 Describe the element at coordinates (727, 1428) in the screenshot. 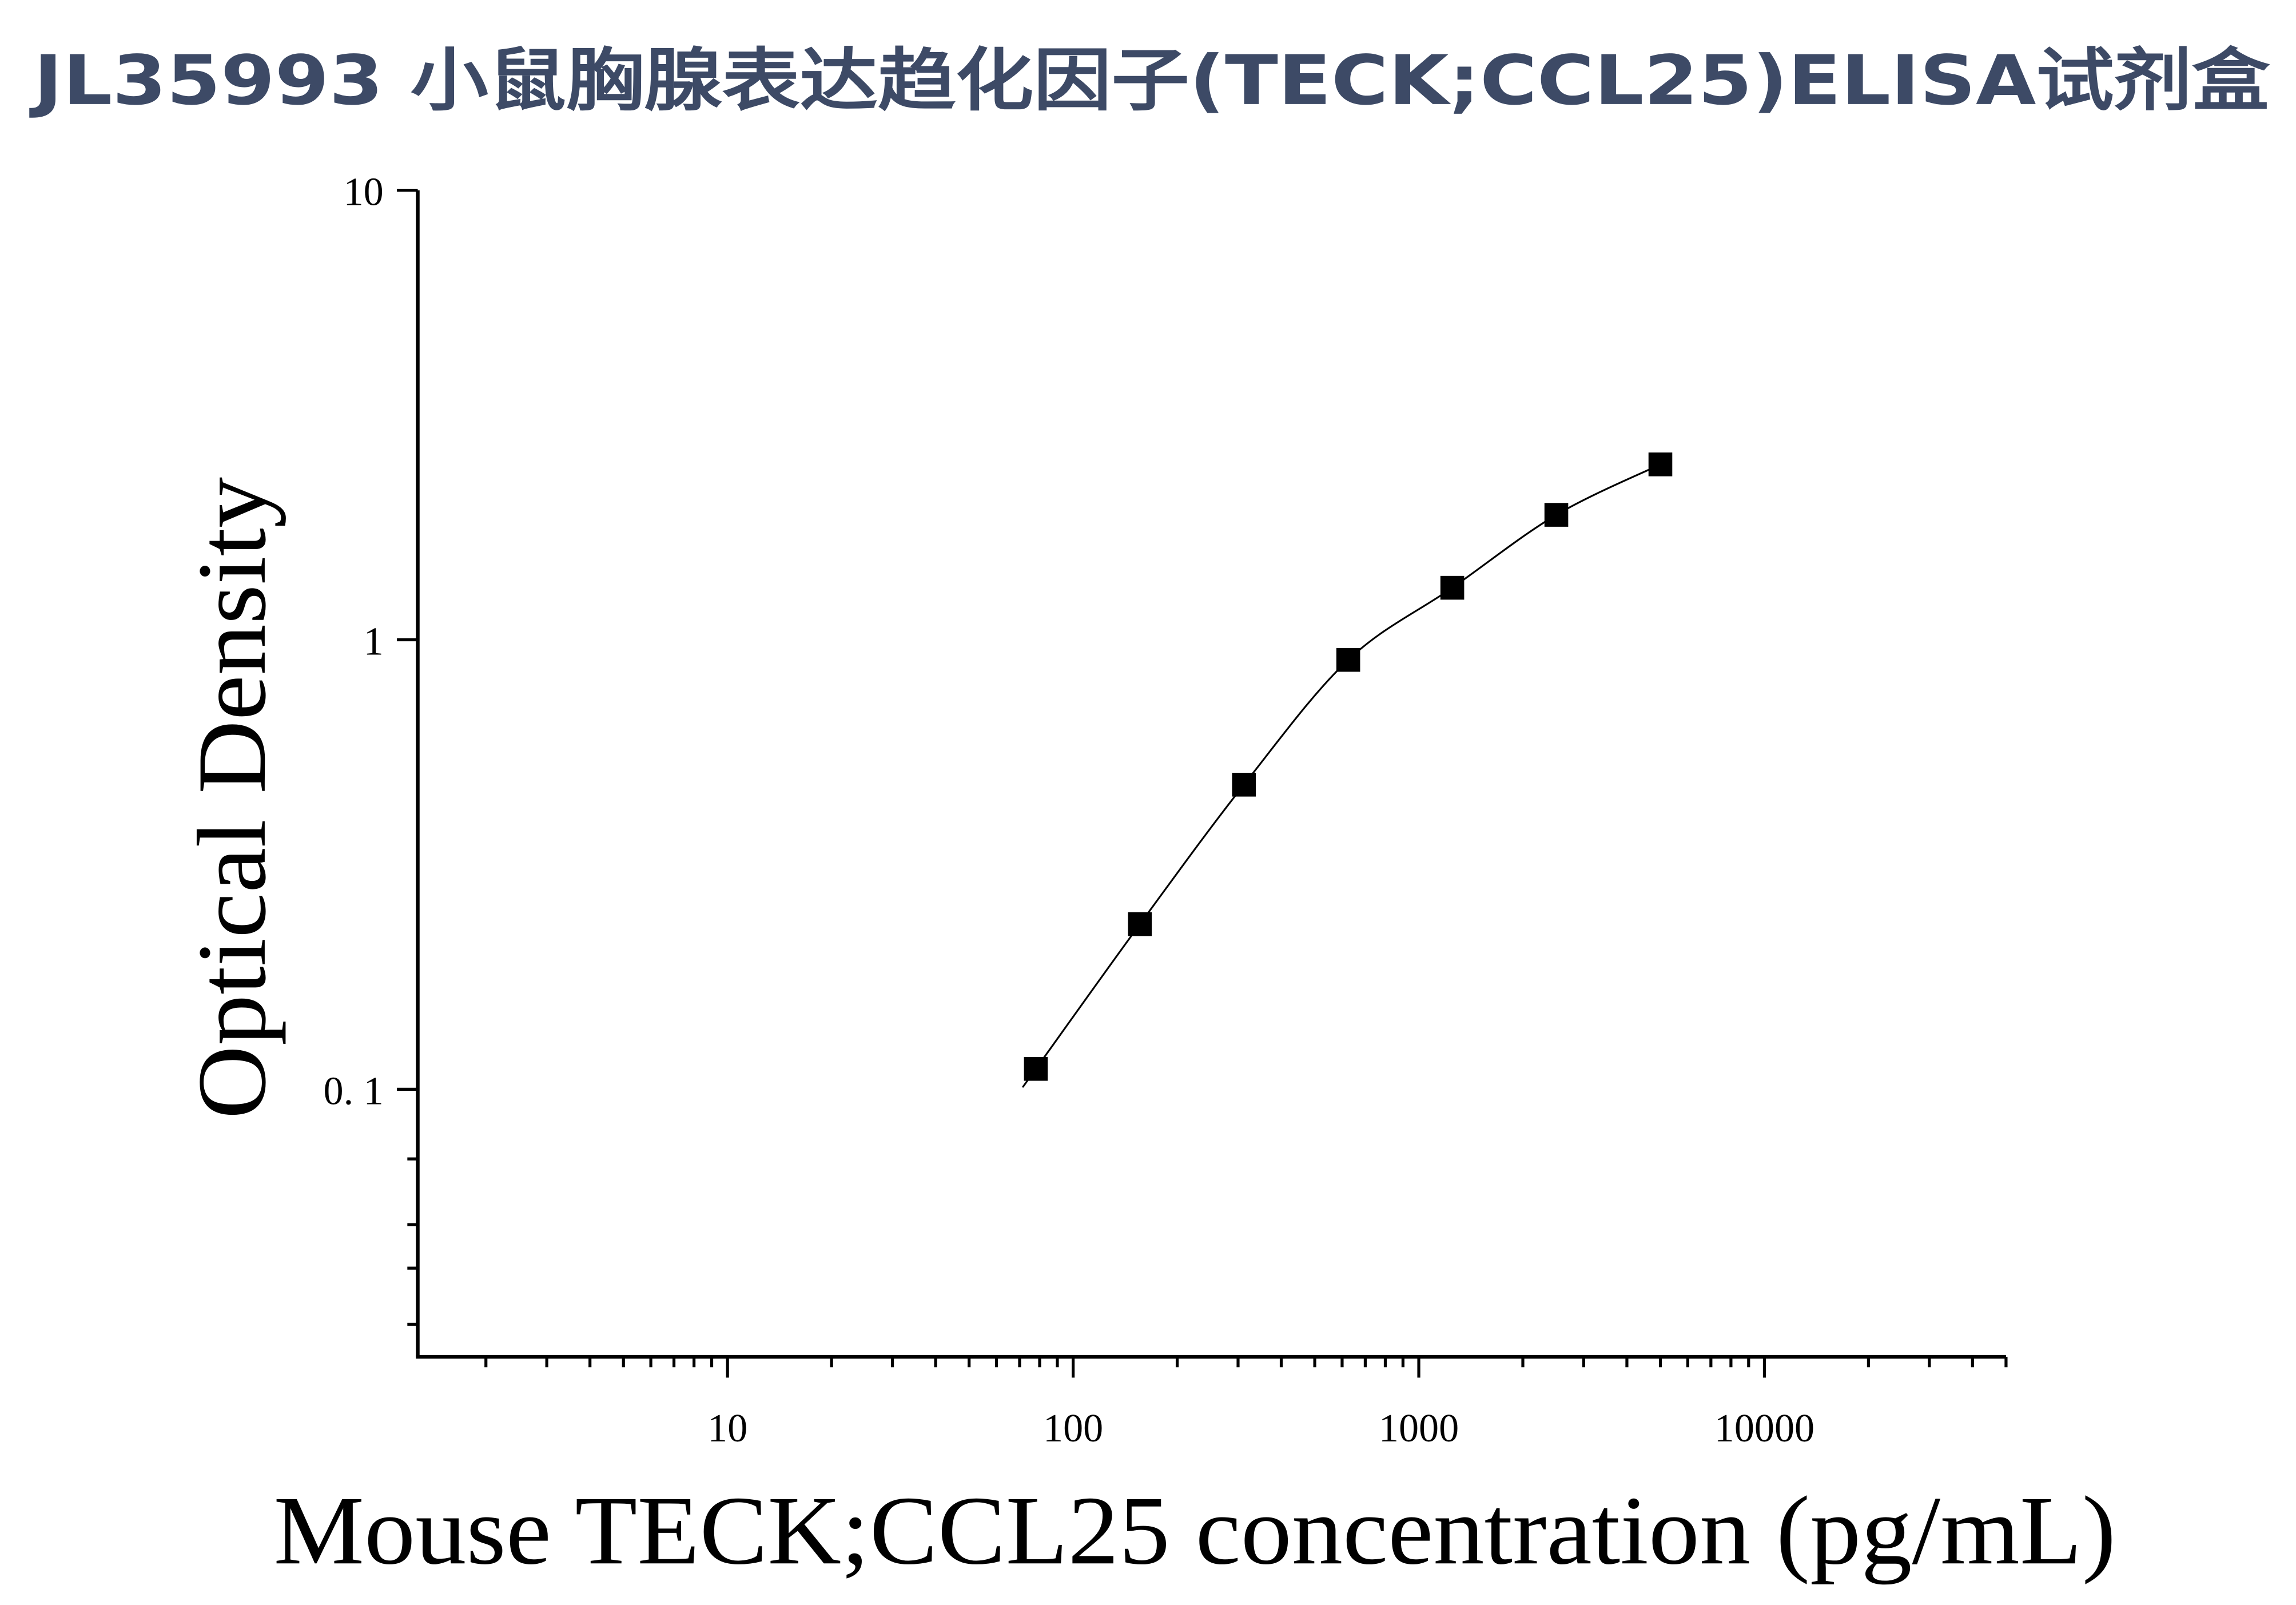

I see `x-tick-label: 10` at that location.